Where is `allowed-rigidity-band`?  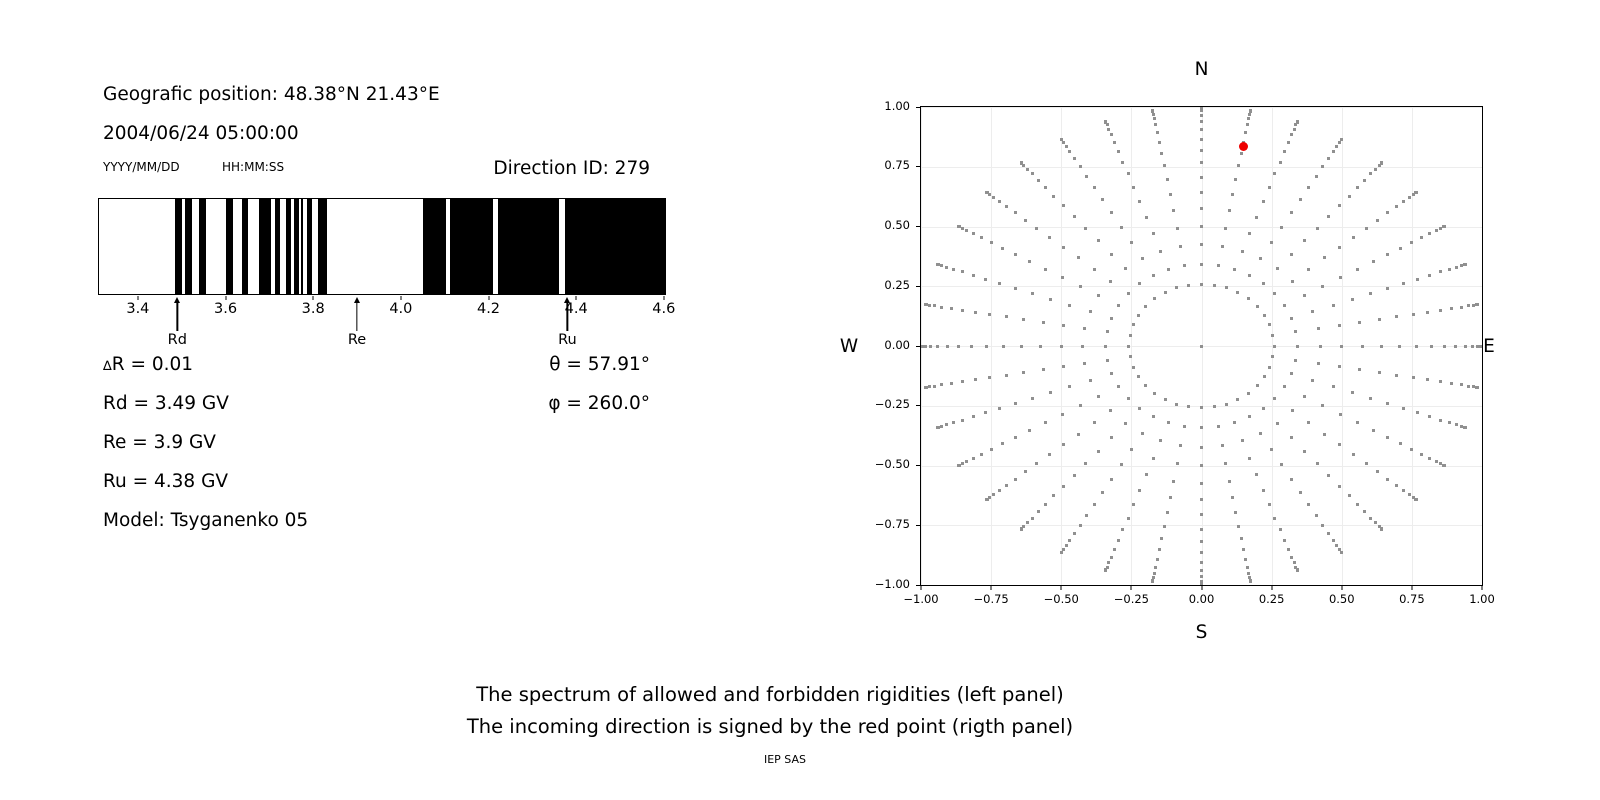
allowed-rigidity-band is located at coordinates (310, 246).